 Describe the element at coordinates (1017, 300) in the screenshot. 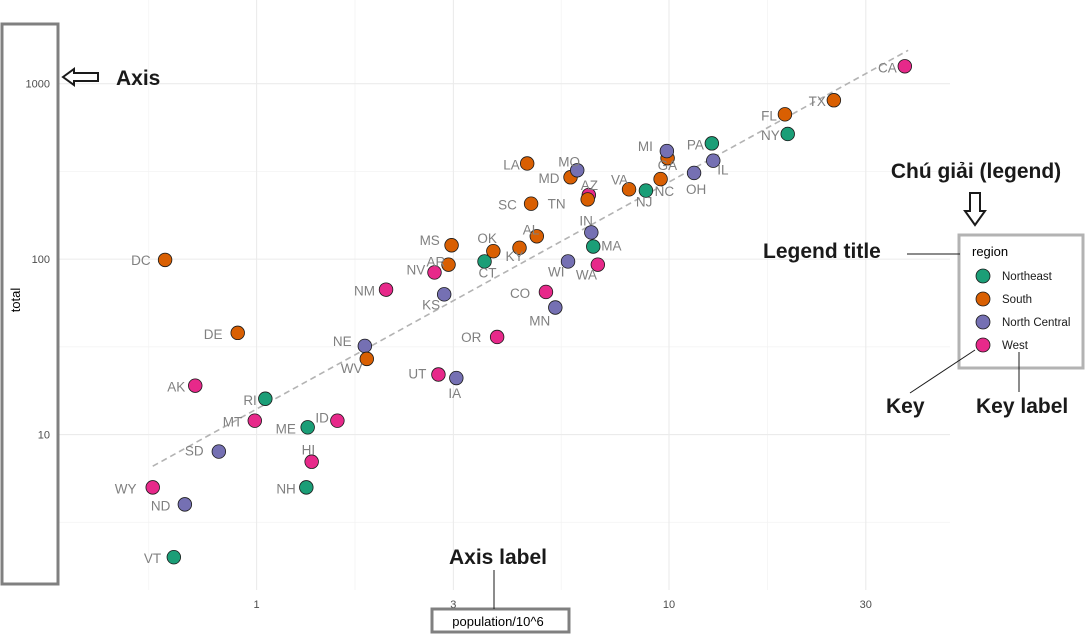

I see `legend-label-south: South` at that location.